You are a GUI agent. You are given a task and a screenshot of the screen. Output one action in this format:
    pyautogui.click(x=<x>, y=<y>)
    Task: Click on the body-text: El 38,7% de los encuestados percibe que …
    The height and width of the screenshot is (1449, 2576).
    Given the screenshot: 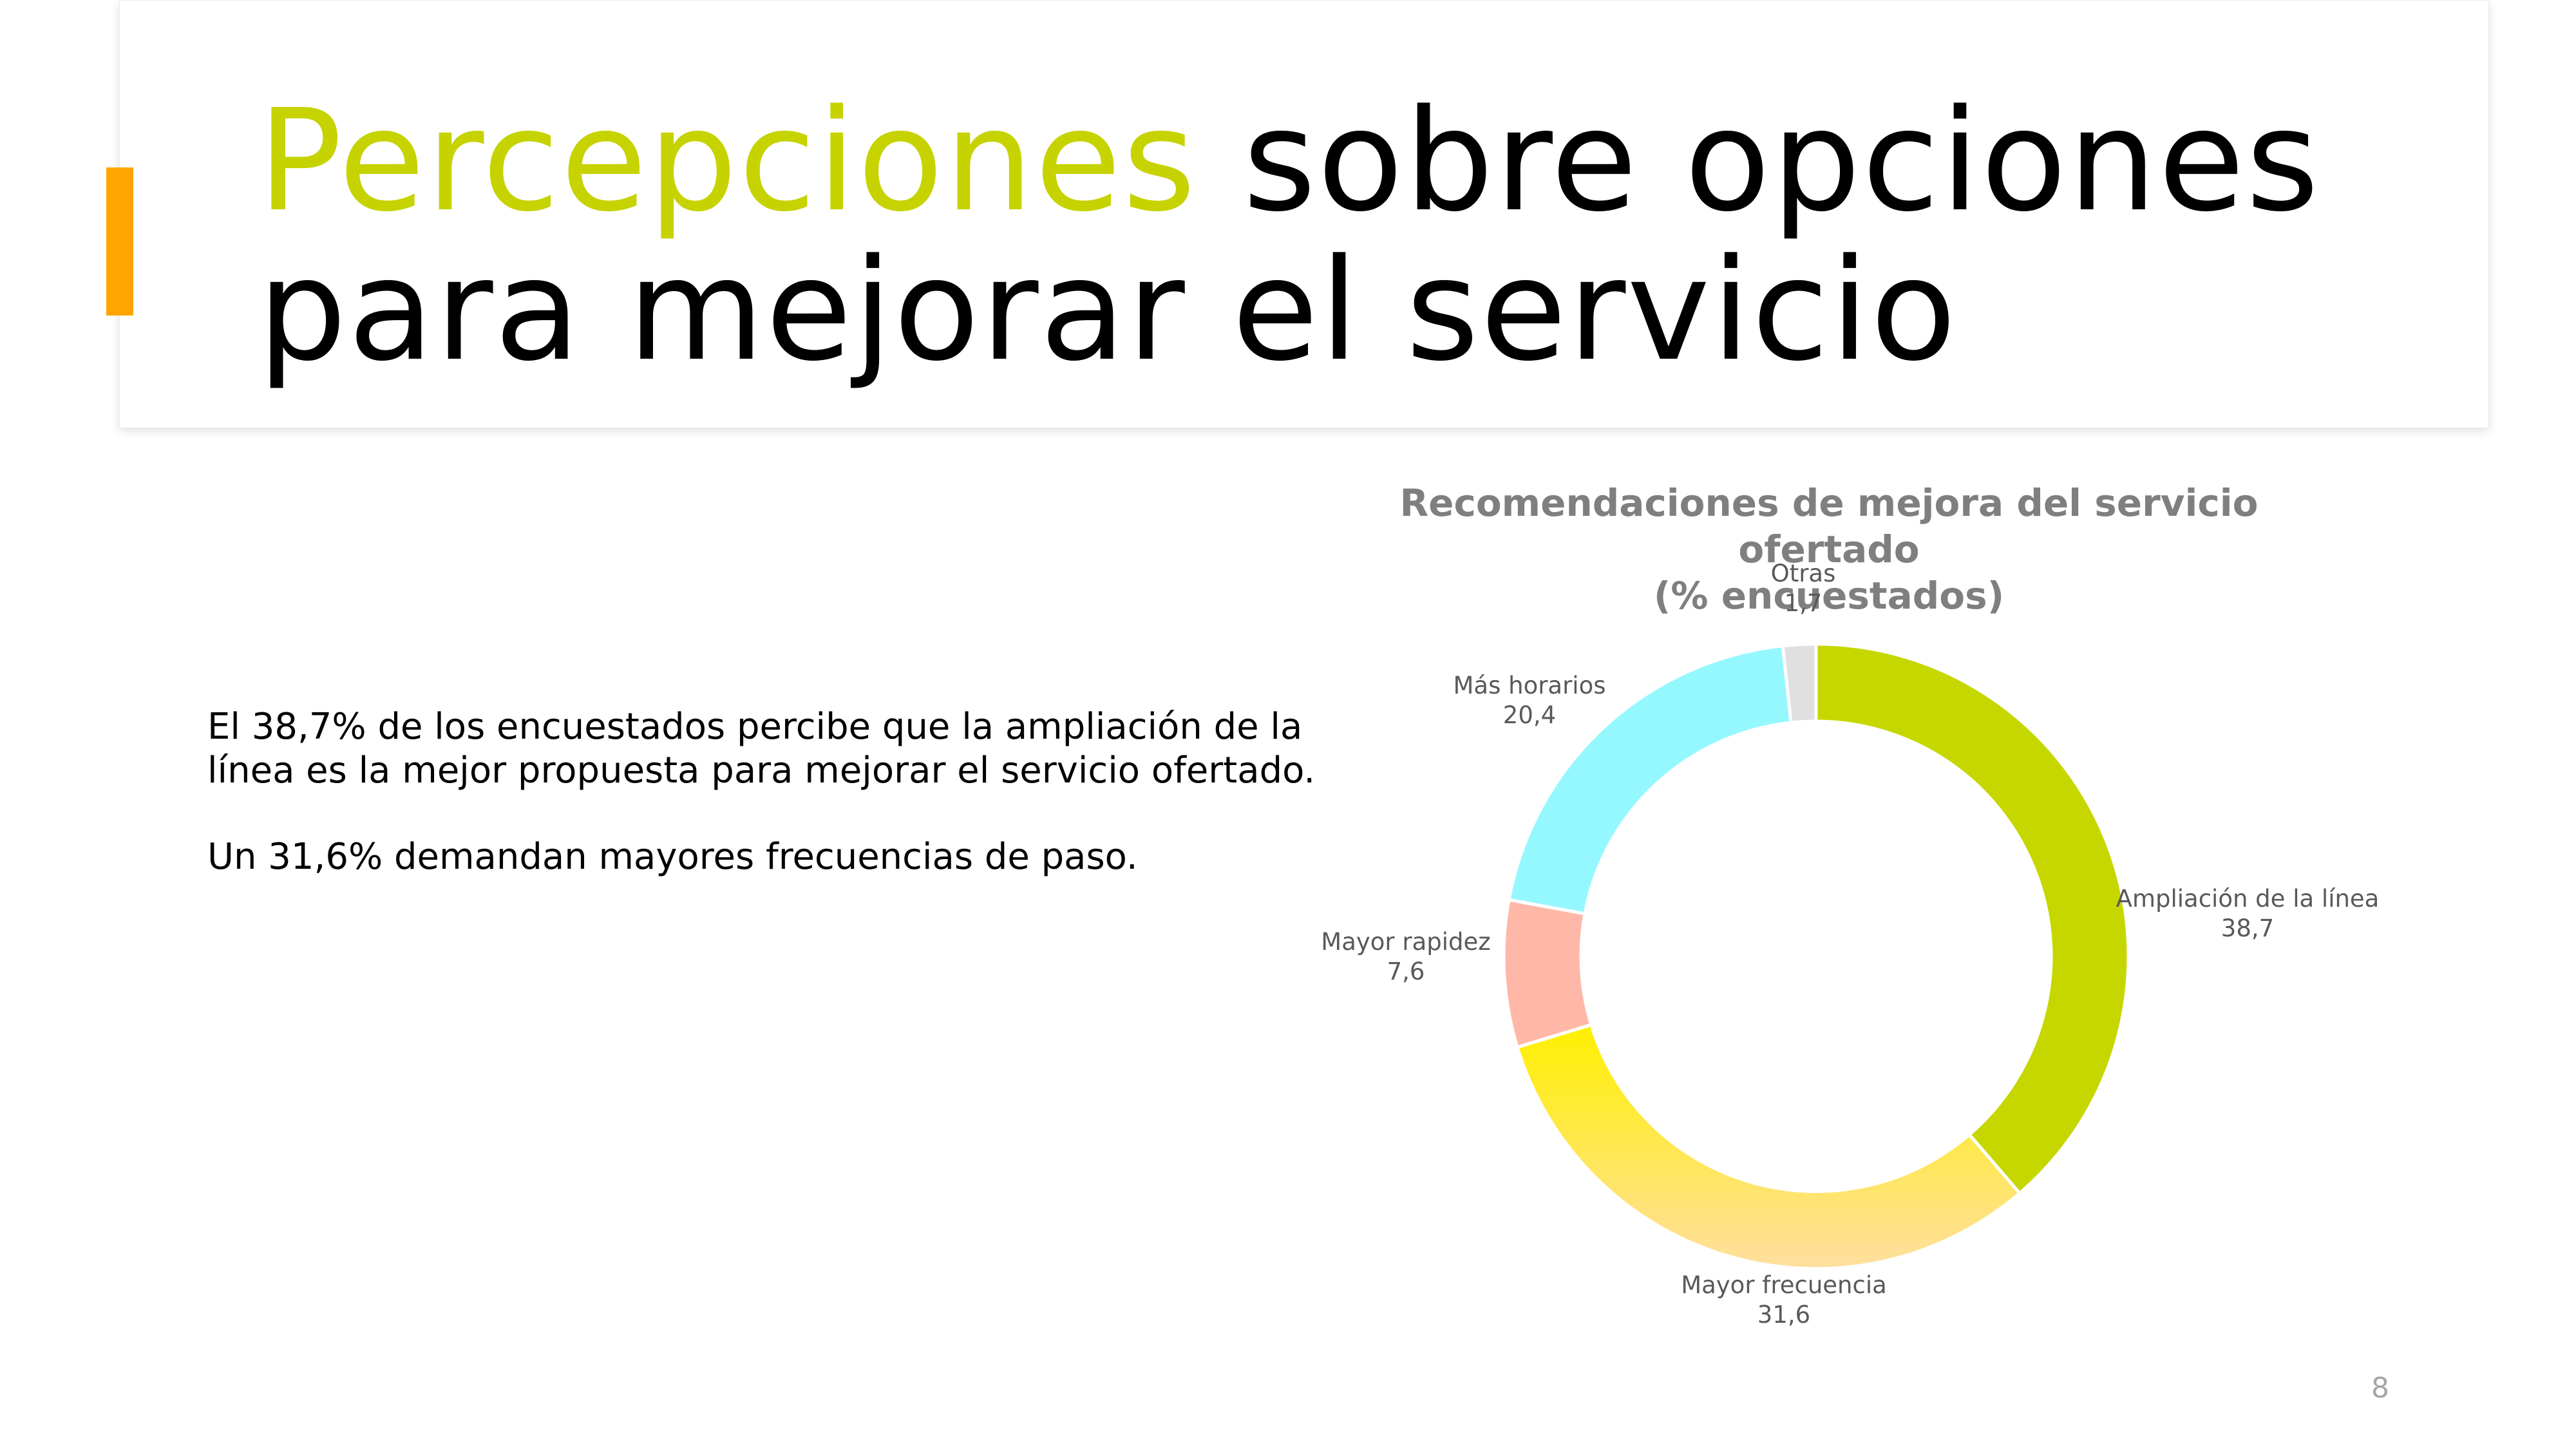 What is the action you would take?
    pyautogui.click(x=774, y=813)
    